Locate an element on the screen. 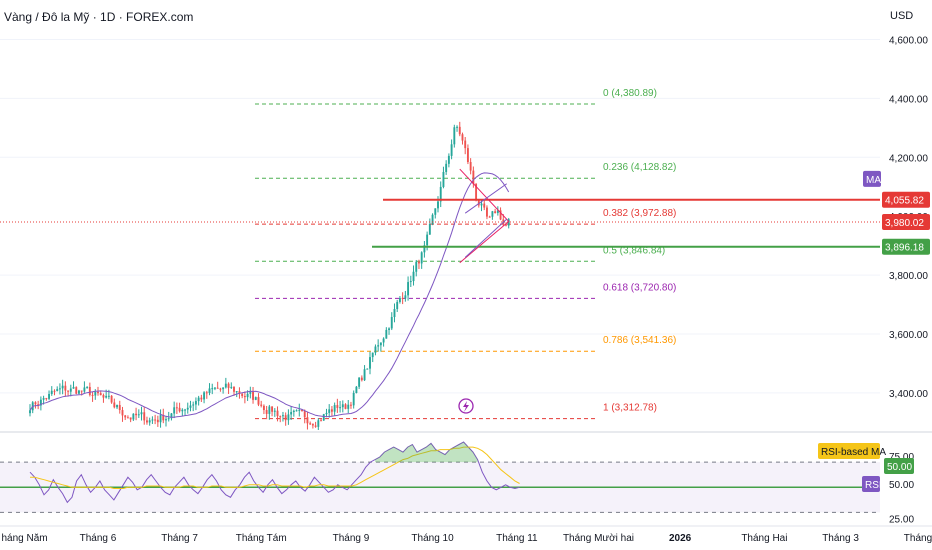  event-lightning-icon is located at coordinates (466, 406).